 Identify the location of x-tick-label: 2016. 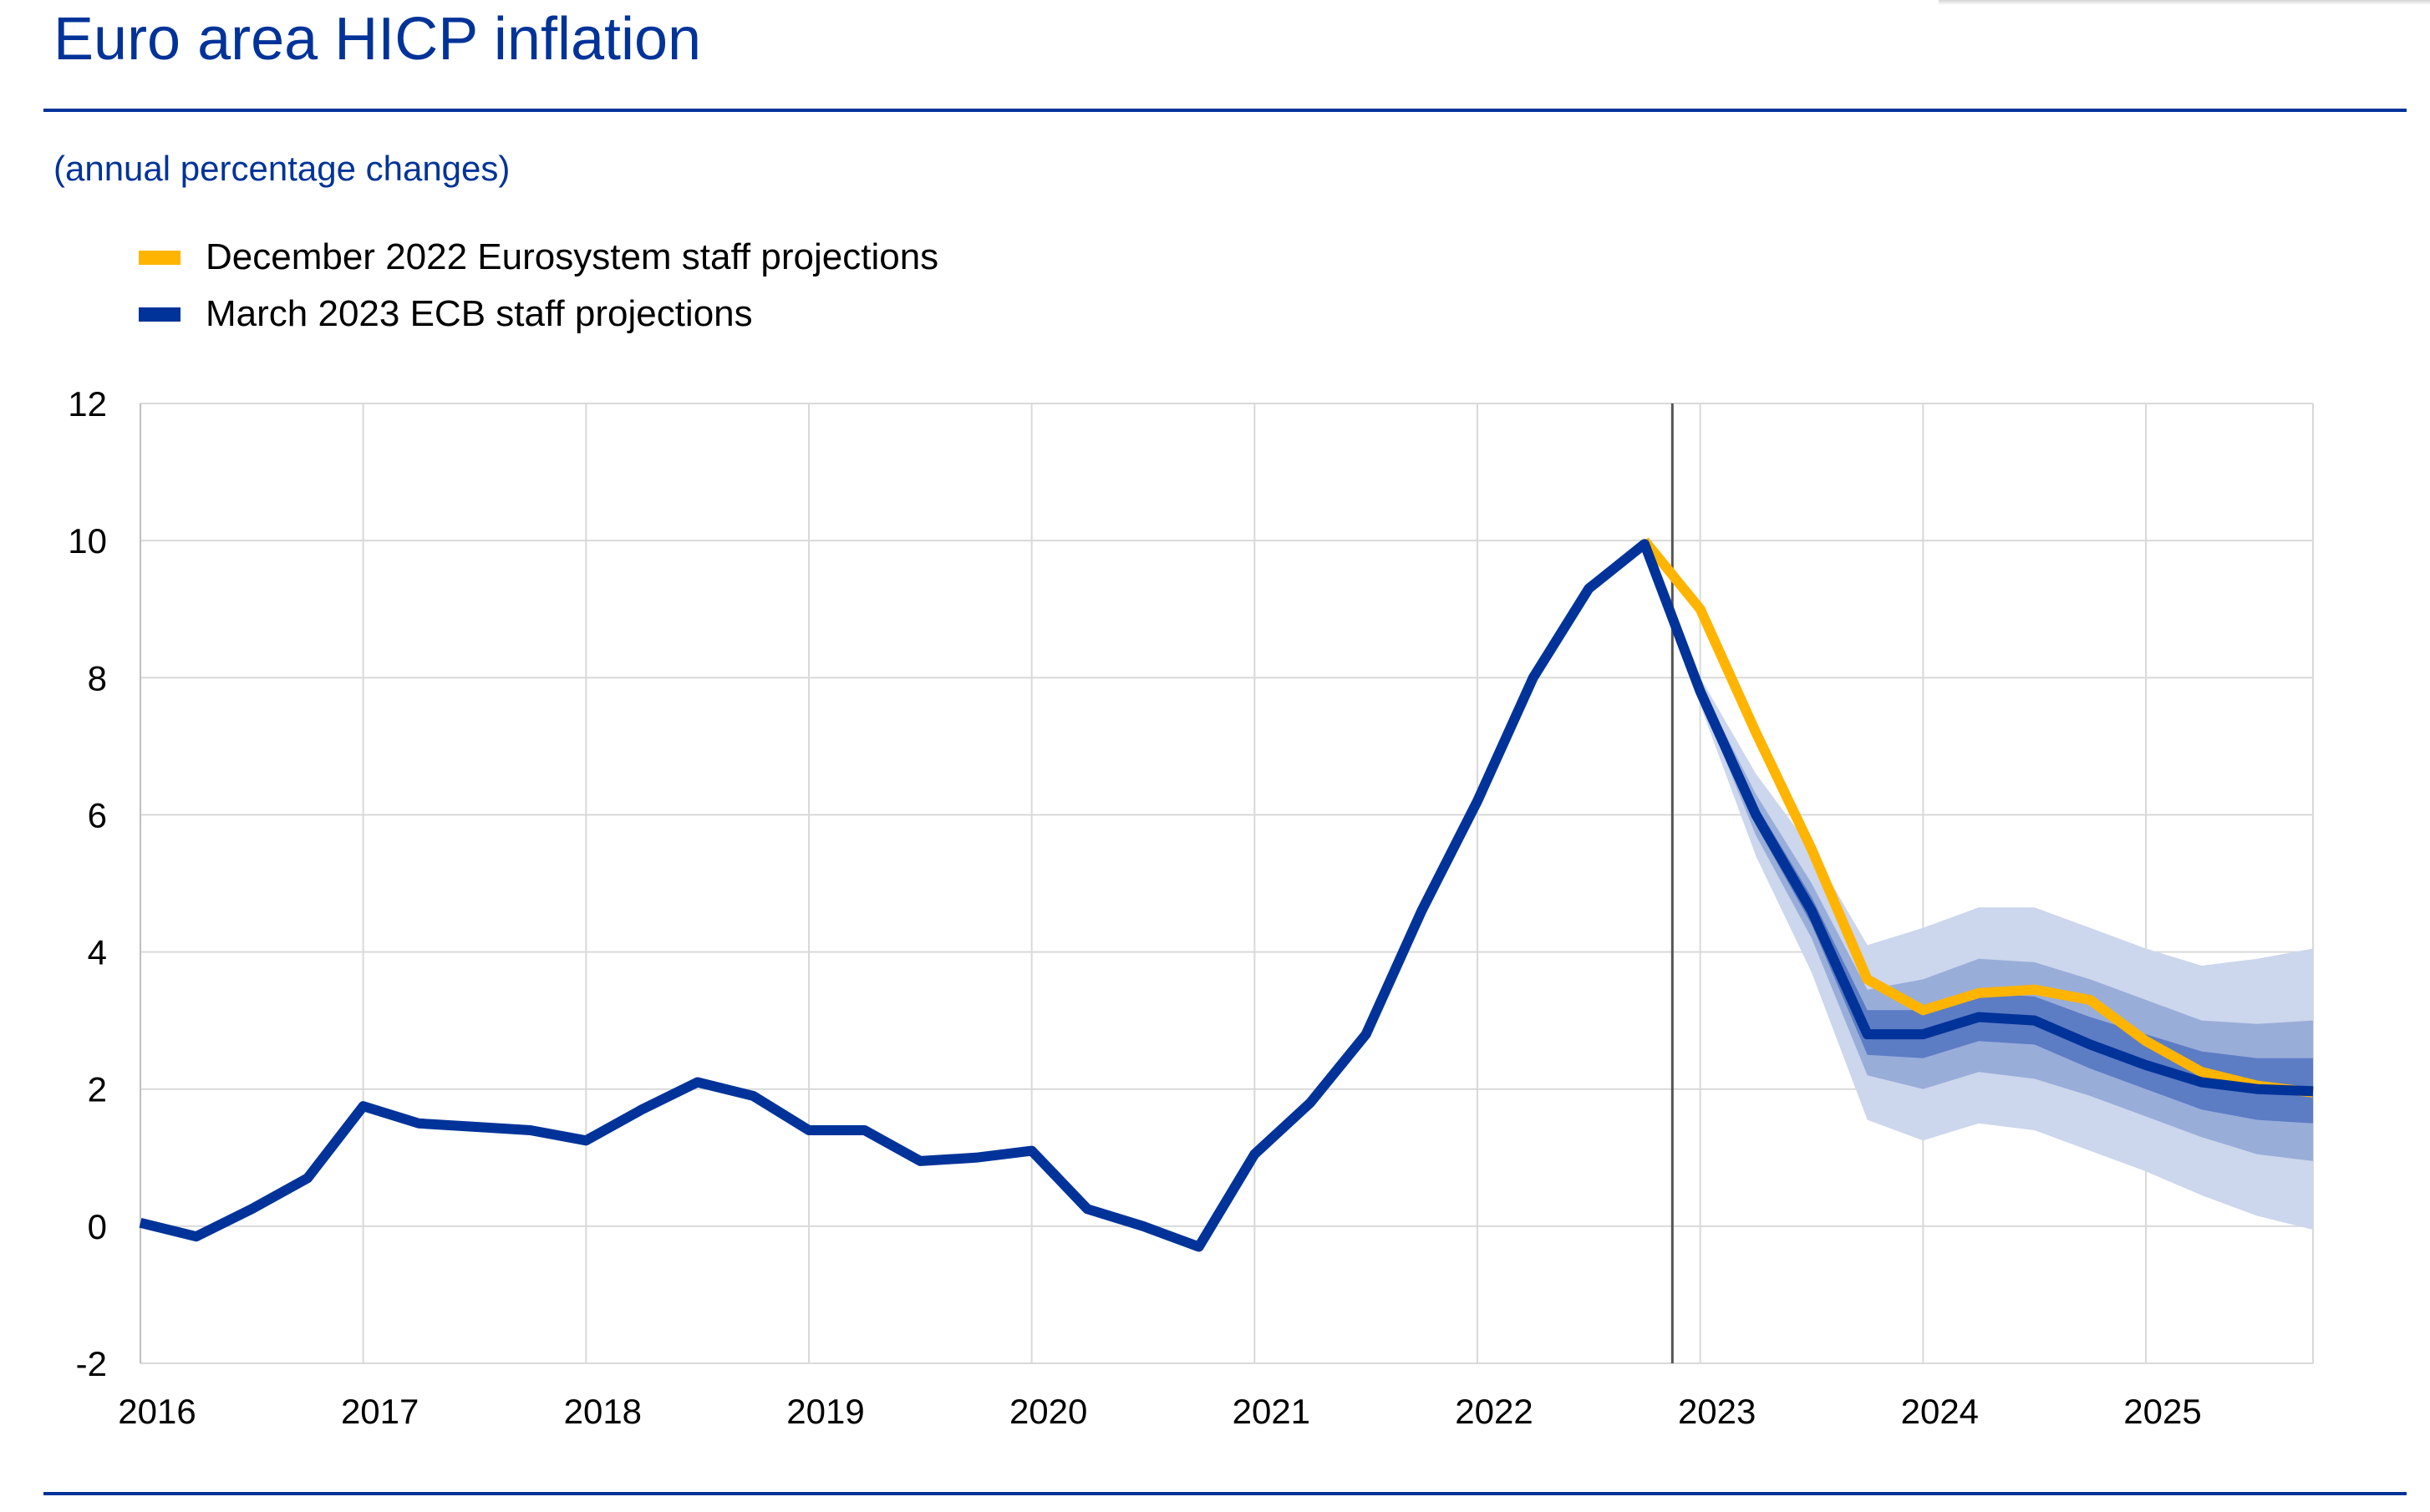
(157, 1411).